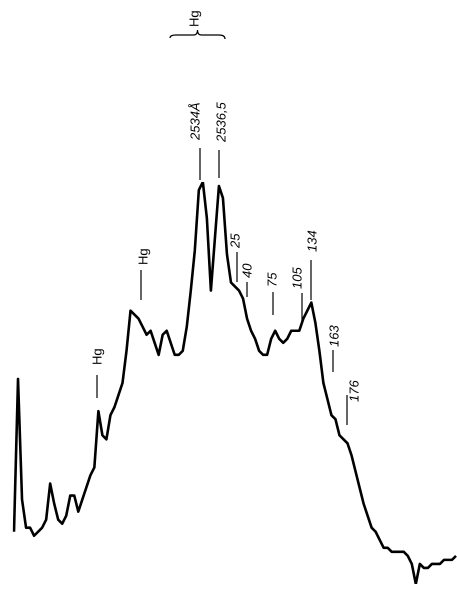 The width and height of the screenshot is (457, 589). I want to click on annotation: 105, so click(297, 277).